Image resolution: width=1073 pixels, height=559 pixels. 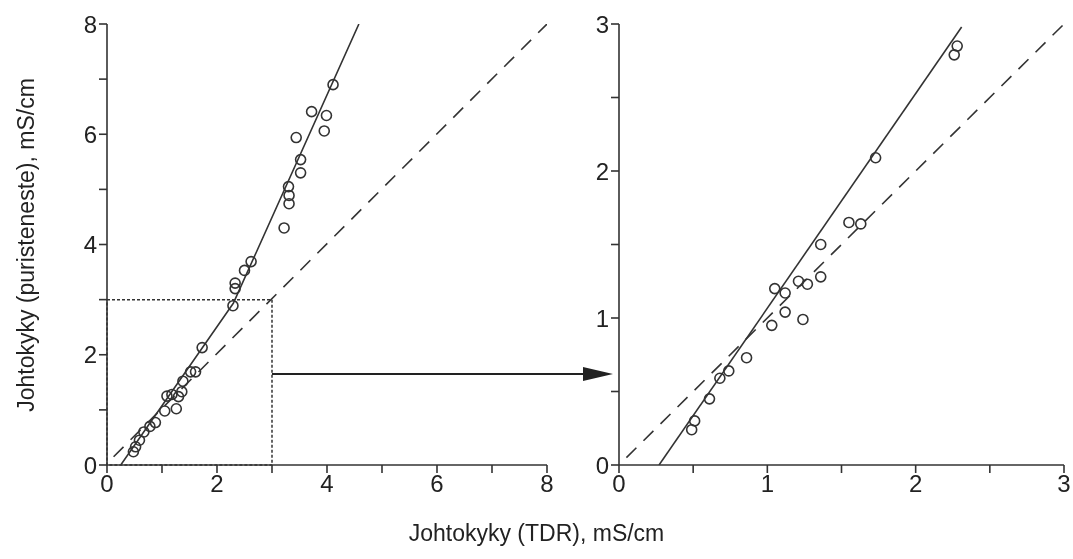 I want to click on x-tick-label: 4, so click(x=327, y=484).